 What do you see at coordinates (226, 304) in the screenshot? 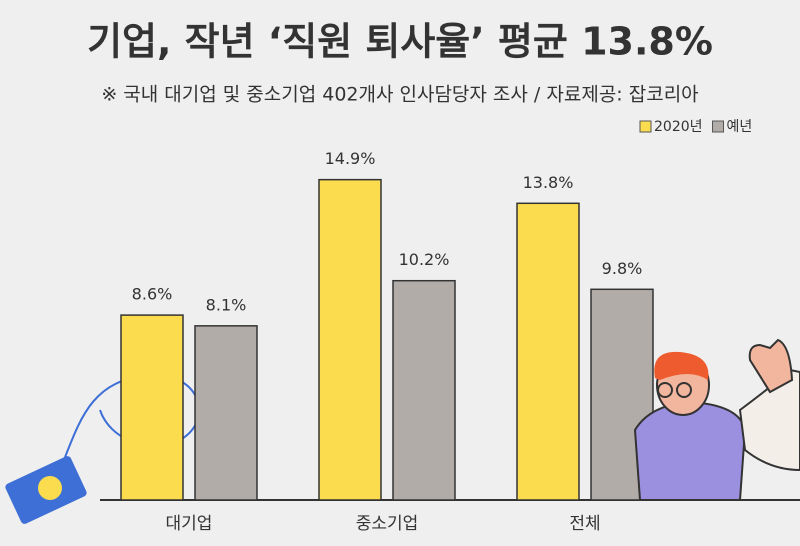
I see `value-label: 8.1%` at bounding box center [226, 304].